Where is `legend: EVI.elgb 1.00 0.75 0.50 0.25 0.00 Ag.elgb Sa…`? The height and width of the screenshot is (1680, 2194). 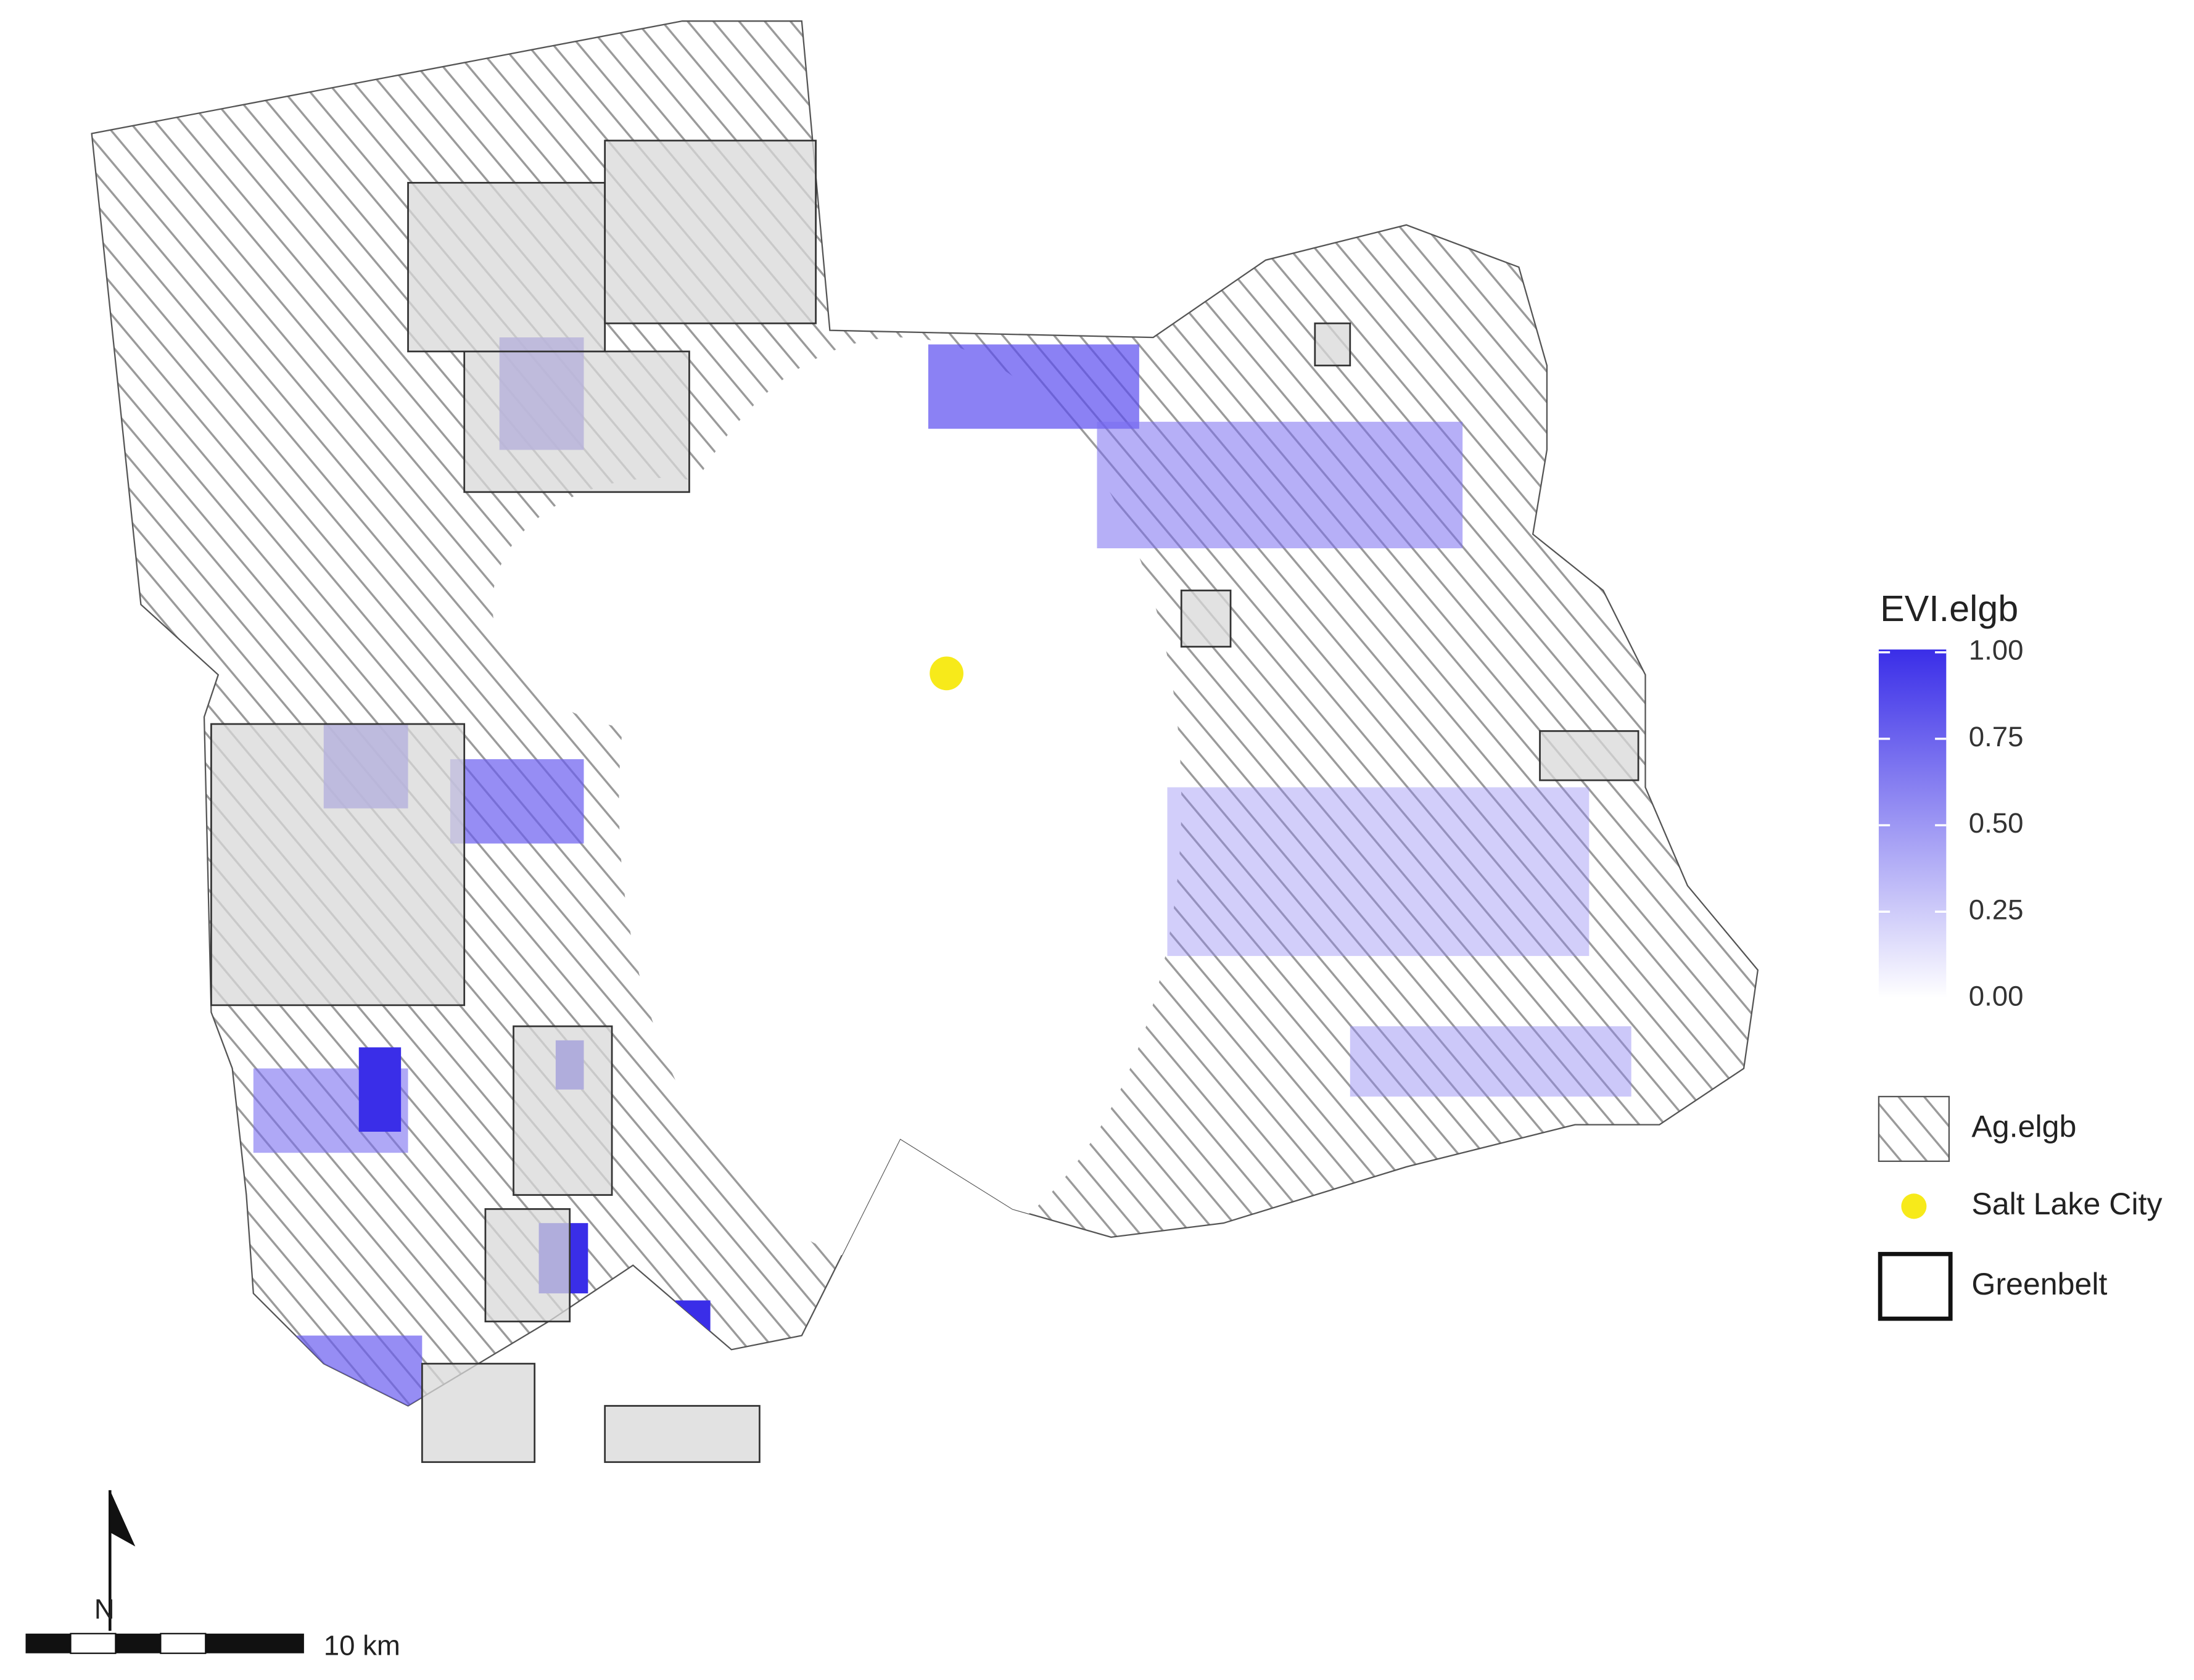 legend: EVI.elgb 1.00 0.75 0.50 0.25 0.00 Ag.elgb Sa… is located at coordinates (2020, 954).